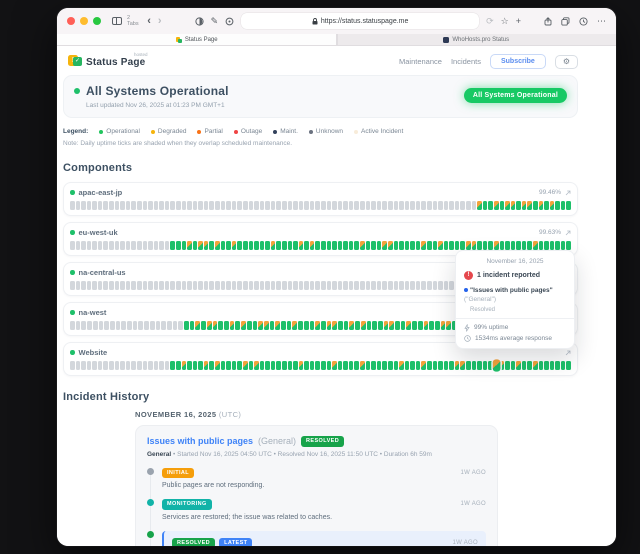  What do you see at coordinates (490, 20) in the screenshot?
I see `reload-icon: ⟳` at bounding box center [490, 20].